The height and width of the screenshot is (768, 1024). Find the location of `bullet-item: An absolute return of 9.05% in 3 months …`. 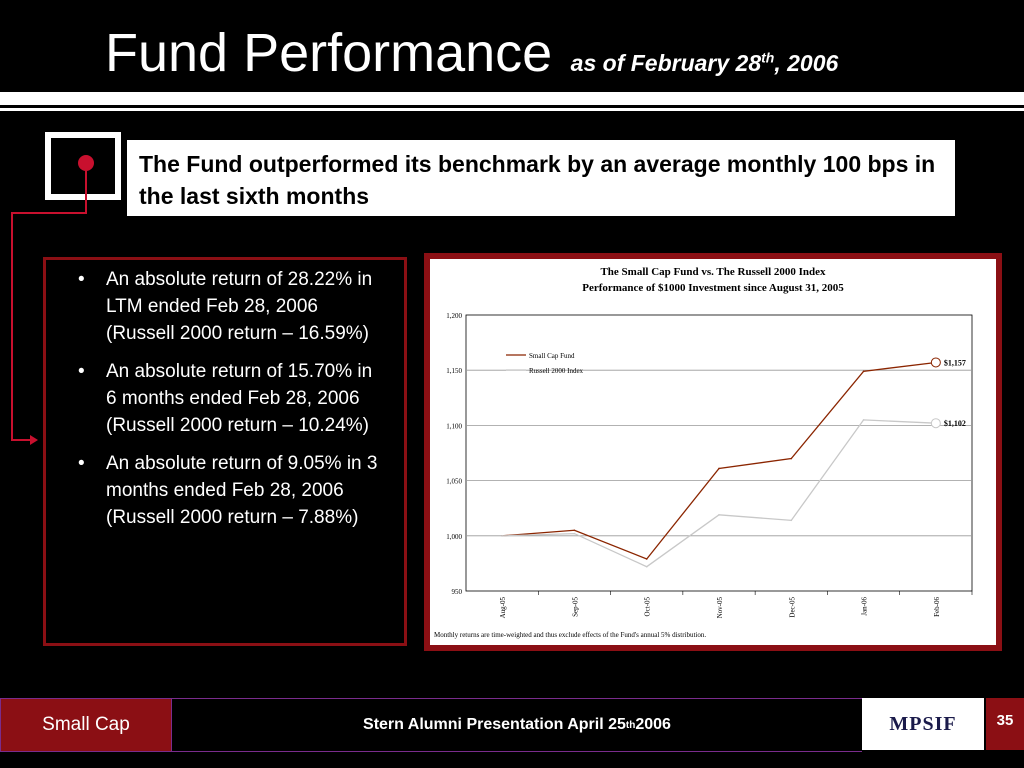

bullet-item: An absolute return of 9.05% in 3 months … is located at coordinates (233, 490).